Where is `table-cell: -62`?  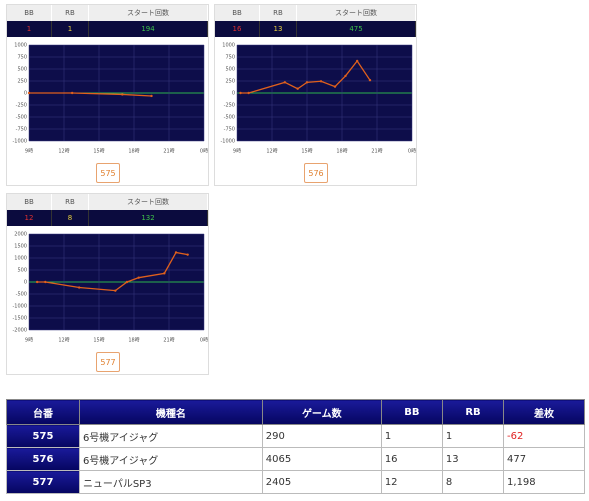 table-cell: -62 is located at coordinates (544, 436).